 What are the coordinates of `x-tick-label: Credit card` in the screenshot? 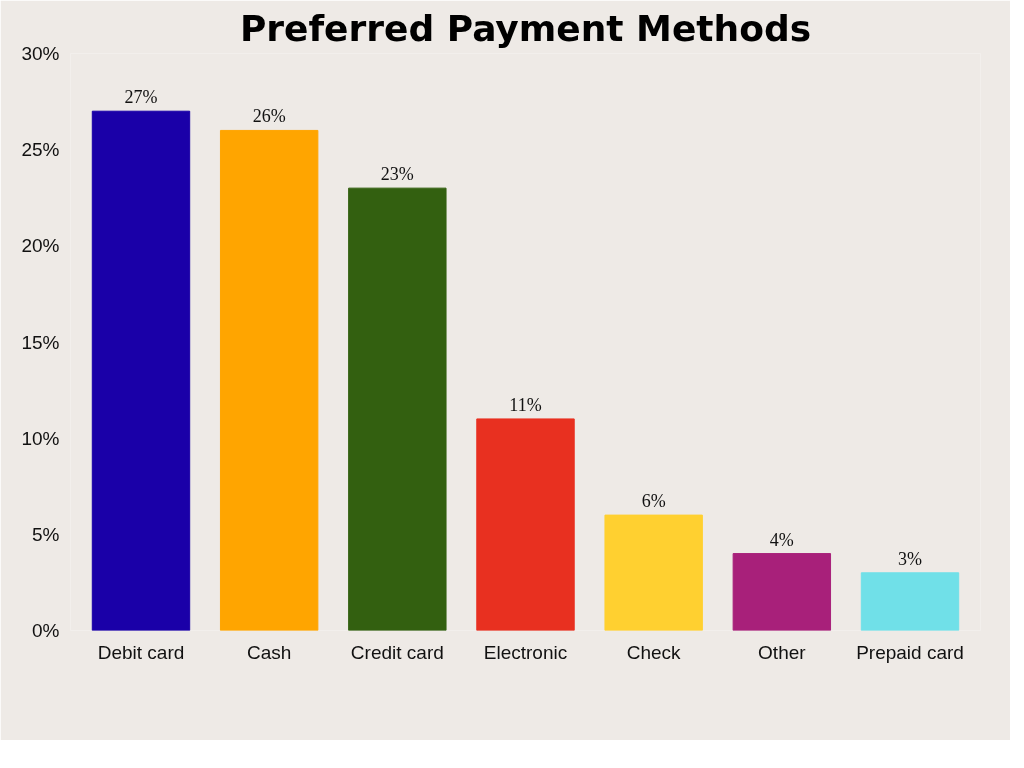 It's located at (397, 652).